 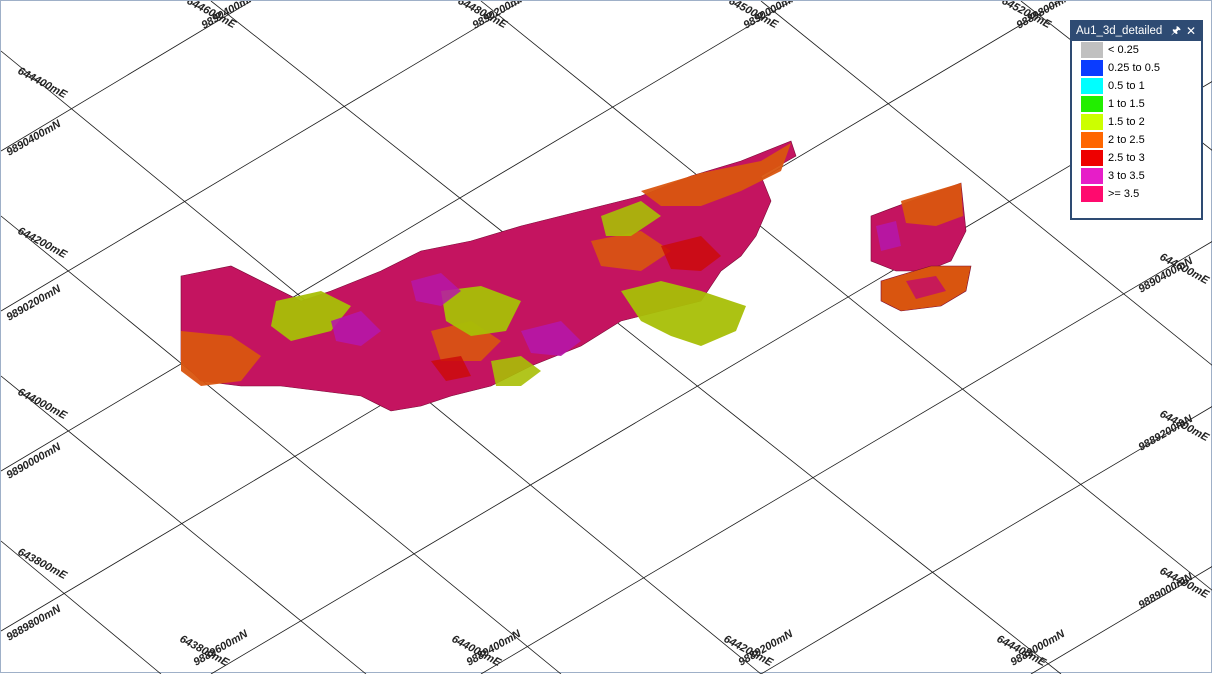 I want to click on legend-label: 0.5 to 1, so click(x=1126, y=86).